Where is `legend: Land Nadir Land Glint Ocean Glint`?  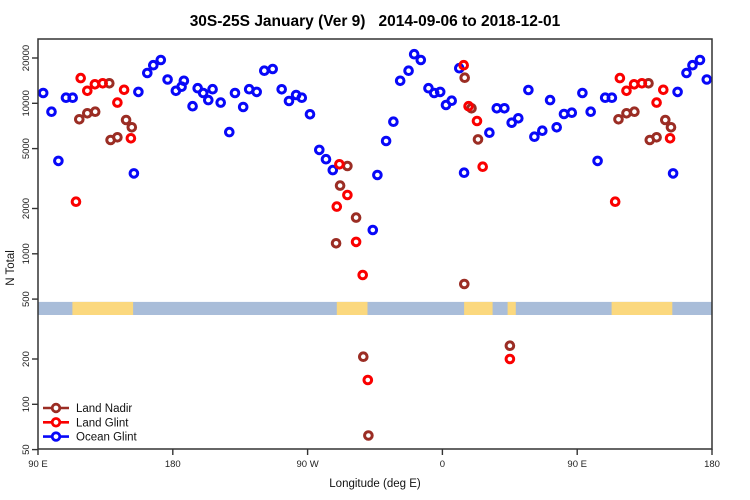 legend: Land Nadir Land Glint Ocean Glint is located at coordinates (90, 423).